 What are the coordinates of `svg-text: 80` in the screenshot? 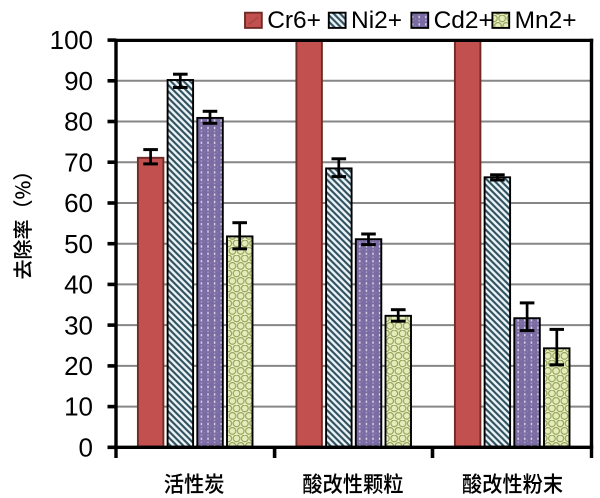 It's located at (78, 122).